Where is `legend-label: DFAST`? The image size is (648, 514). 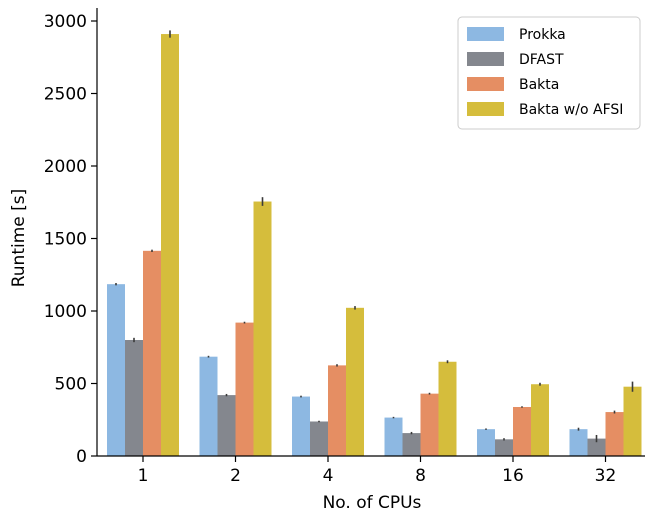
legend-label: DFAST is located at coordinates (541, 60).